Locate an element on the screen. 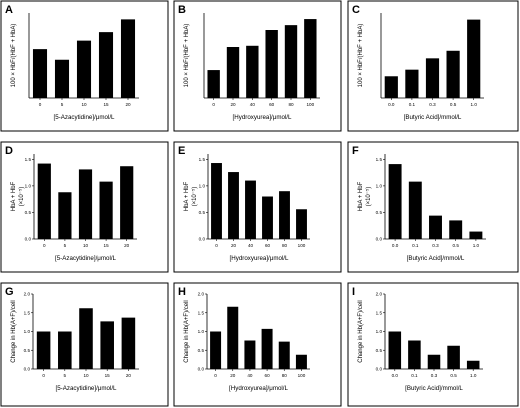 Image resolution: width=520 pixels, height=408 pixels. y-axis-title: 100 × HbF/(HbF + HbA) is located at coordinates (361, 56).